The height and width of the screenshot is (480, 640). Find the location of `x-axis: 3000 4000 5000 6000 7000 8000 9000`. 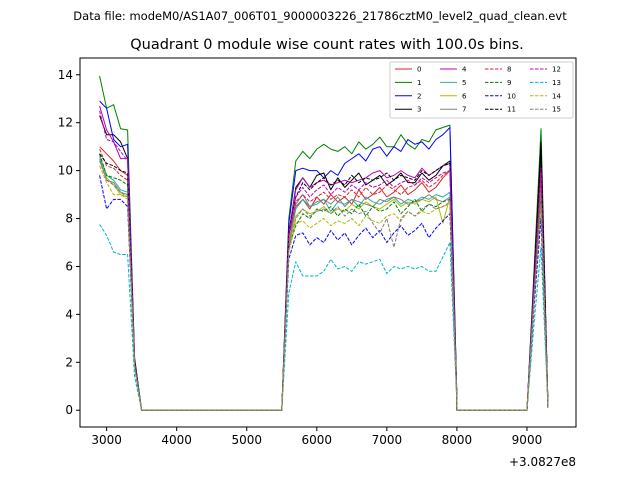

x-axis: 3000 4000 5000 6000 7000 8000 9000 is located at coordinates (316, 437).